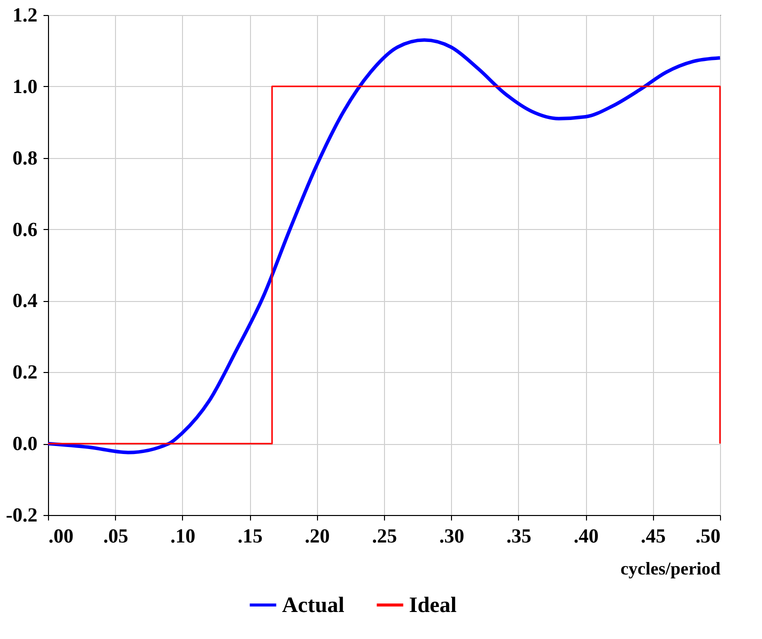  What do you see at coordinates (313, 604) in the screenshot?
I see `legend-label: Actual` at bounding box center [313, 604].